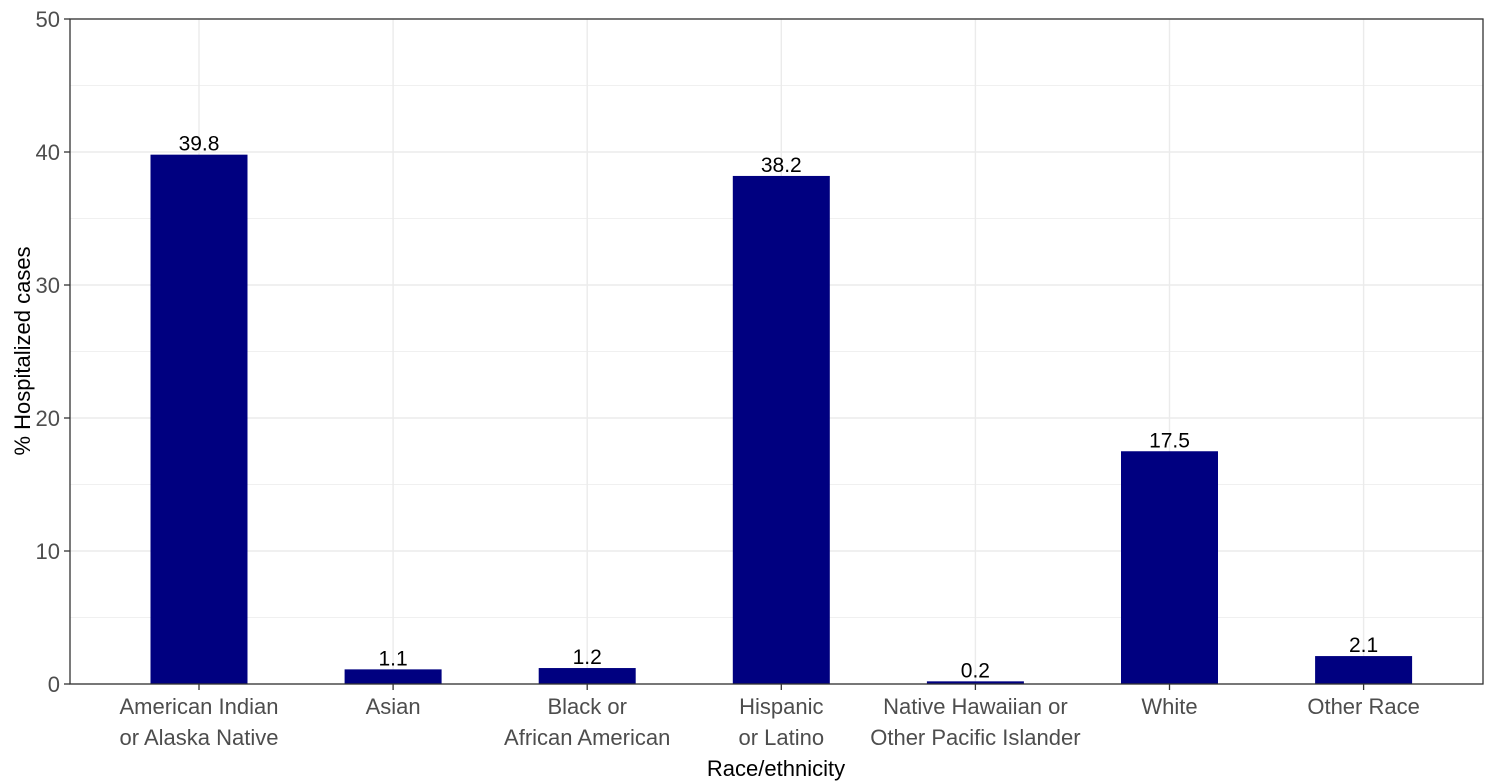 The width and height of the screenshot is (1488, 781). Describe the element at coordinates (199, 706) in the screenshot. I see `x-tick-label-line: American Indian` at that location.